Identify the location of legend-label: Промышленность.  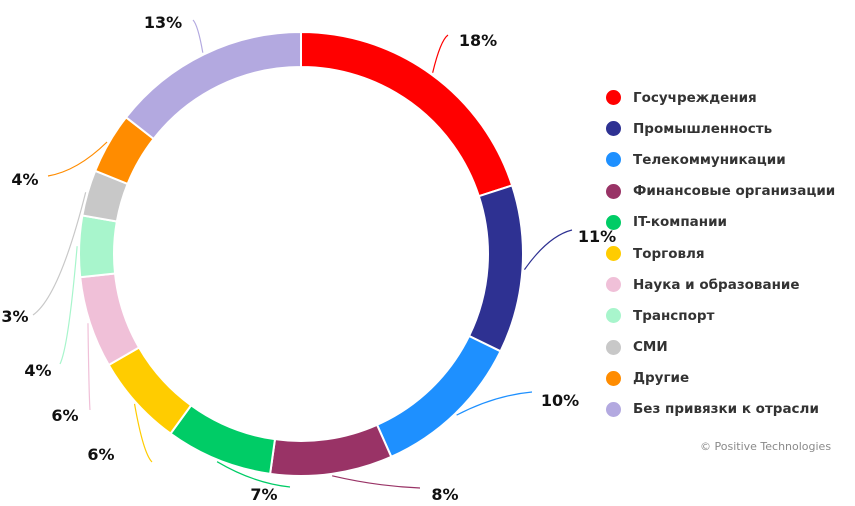
(703, 128).